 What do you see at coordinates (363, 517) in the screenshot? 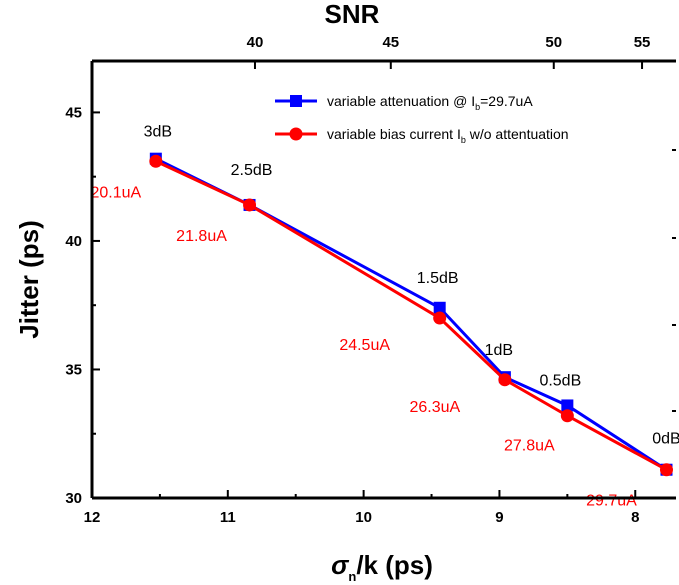
I see `x-tick-label: 10` at bounding box center [363, 517].